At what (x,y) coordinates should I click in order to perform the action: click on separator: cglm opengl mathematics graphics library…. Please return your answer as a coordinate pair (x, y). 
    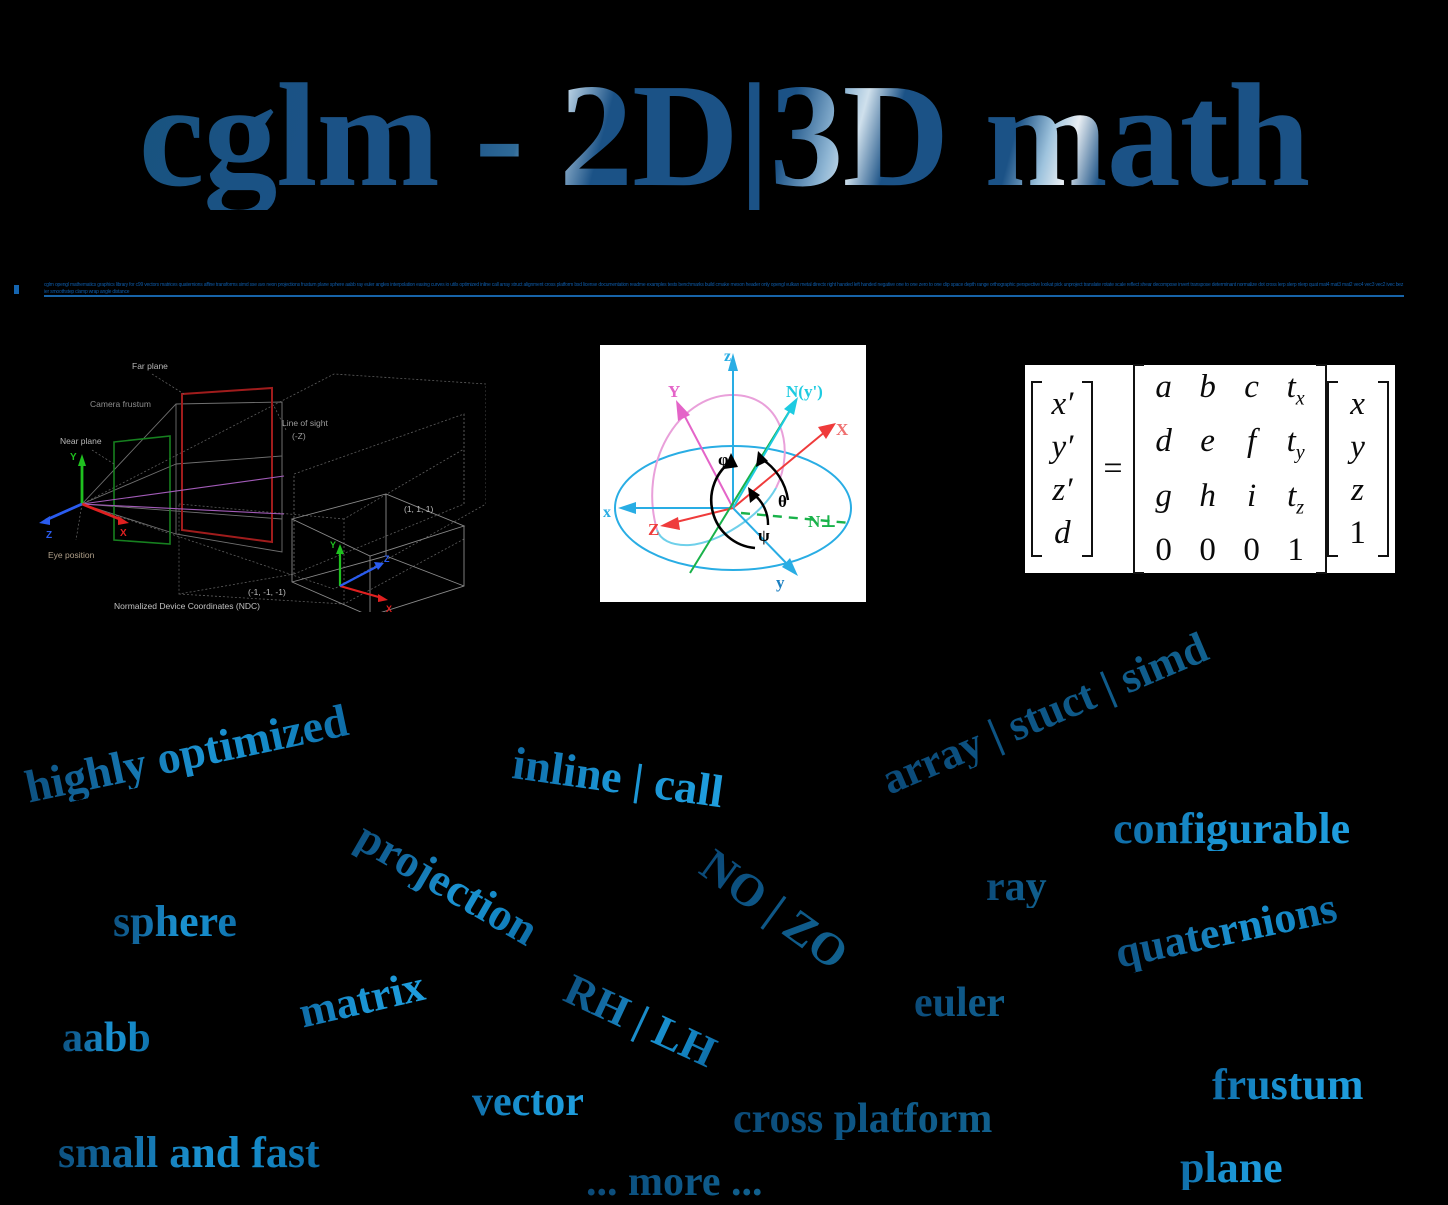
    Looking at the image, I should click on (724, 291).